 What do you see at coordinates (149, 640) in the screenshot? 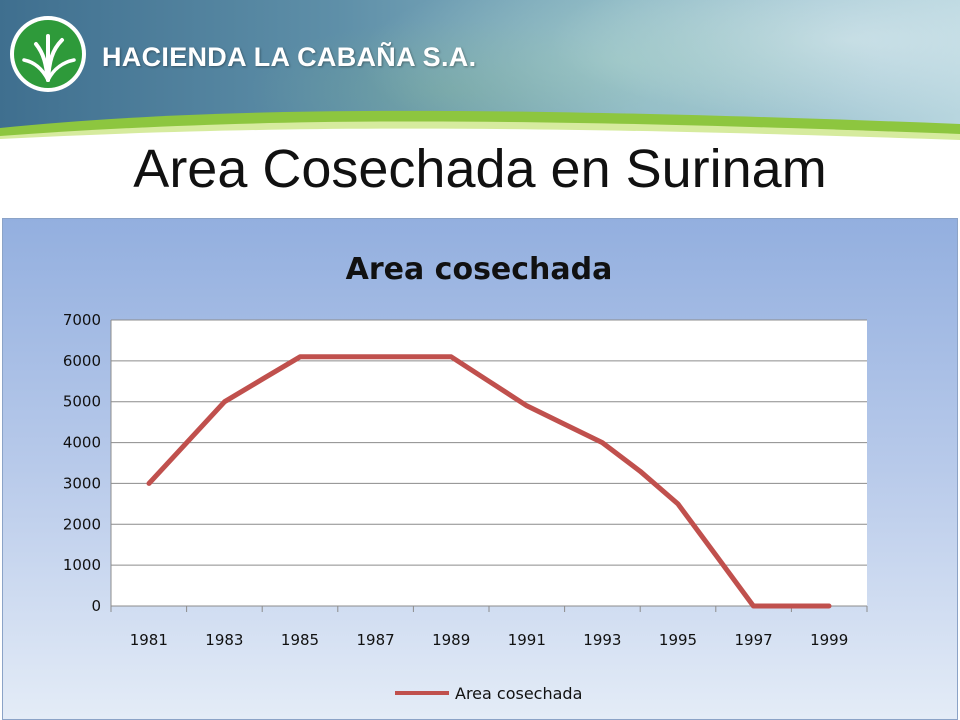
I see `x-tick-label: 1981` at bounding box center [149, 640].